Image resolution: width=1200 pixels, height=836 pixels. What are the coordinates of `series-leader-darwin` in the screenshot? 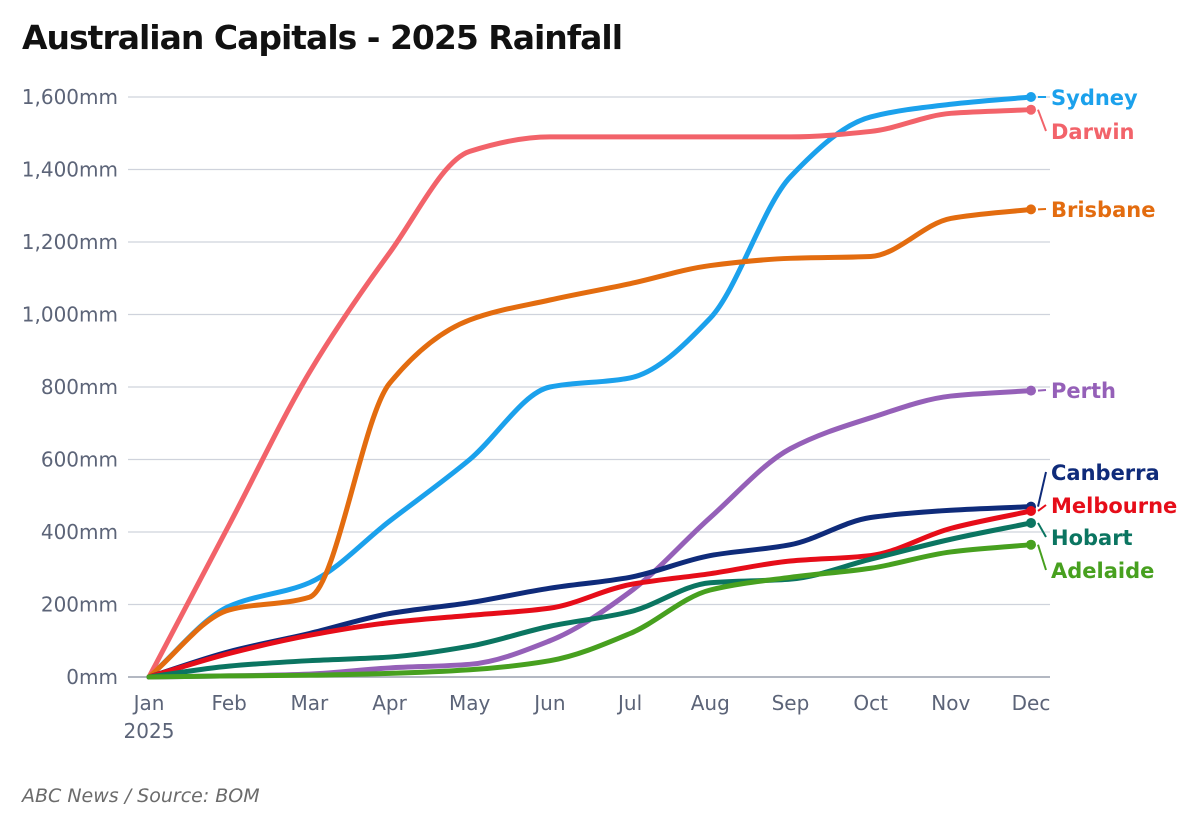 It's located at (1042, 120).